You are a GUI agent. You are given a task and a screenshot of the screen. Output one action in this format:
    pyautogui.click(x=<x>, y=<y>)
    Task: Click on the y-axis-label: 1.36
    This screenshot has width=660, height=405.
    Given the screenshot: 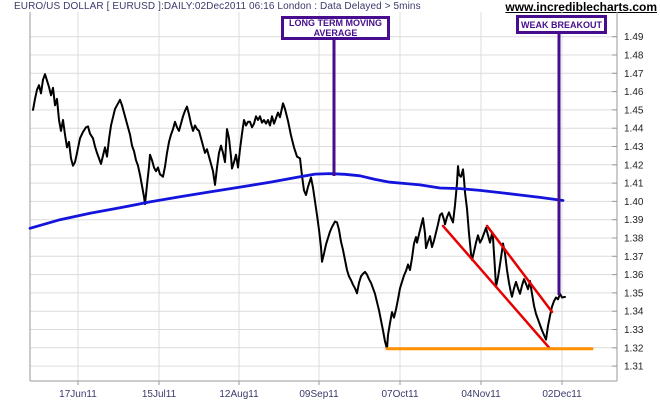 What is the action you would take?
    pyautogui.click(x=634, y=275)
    